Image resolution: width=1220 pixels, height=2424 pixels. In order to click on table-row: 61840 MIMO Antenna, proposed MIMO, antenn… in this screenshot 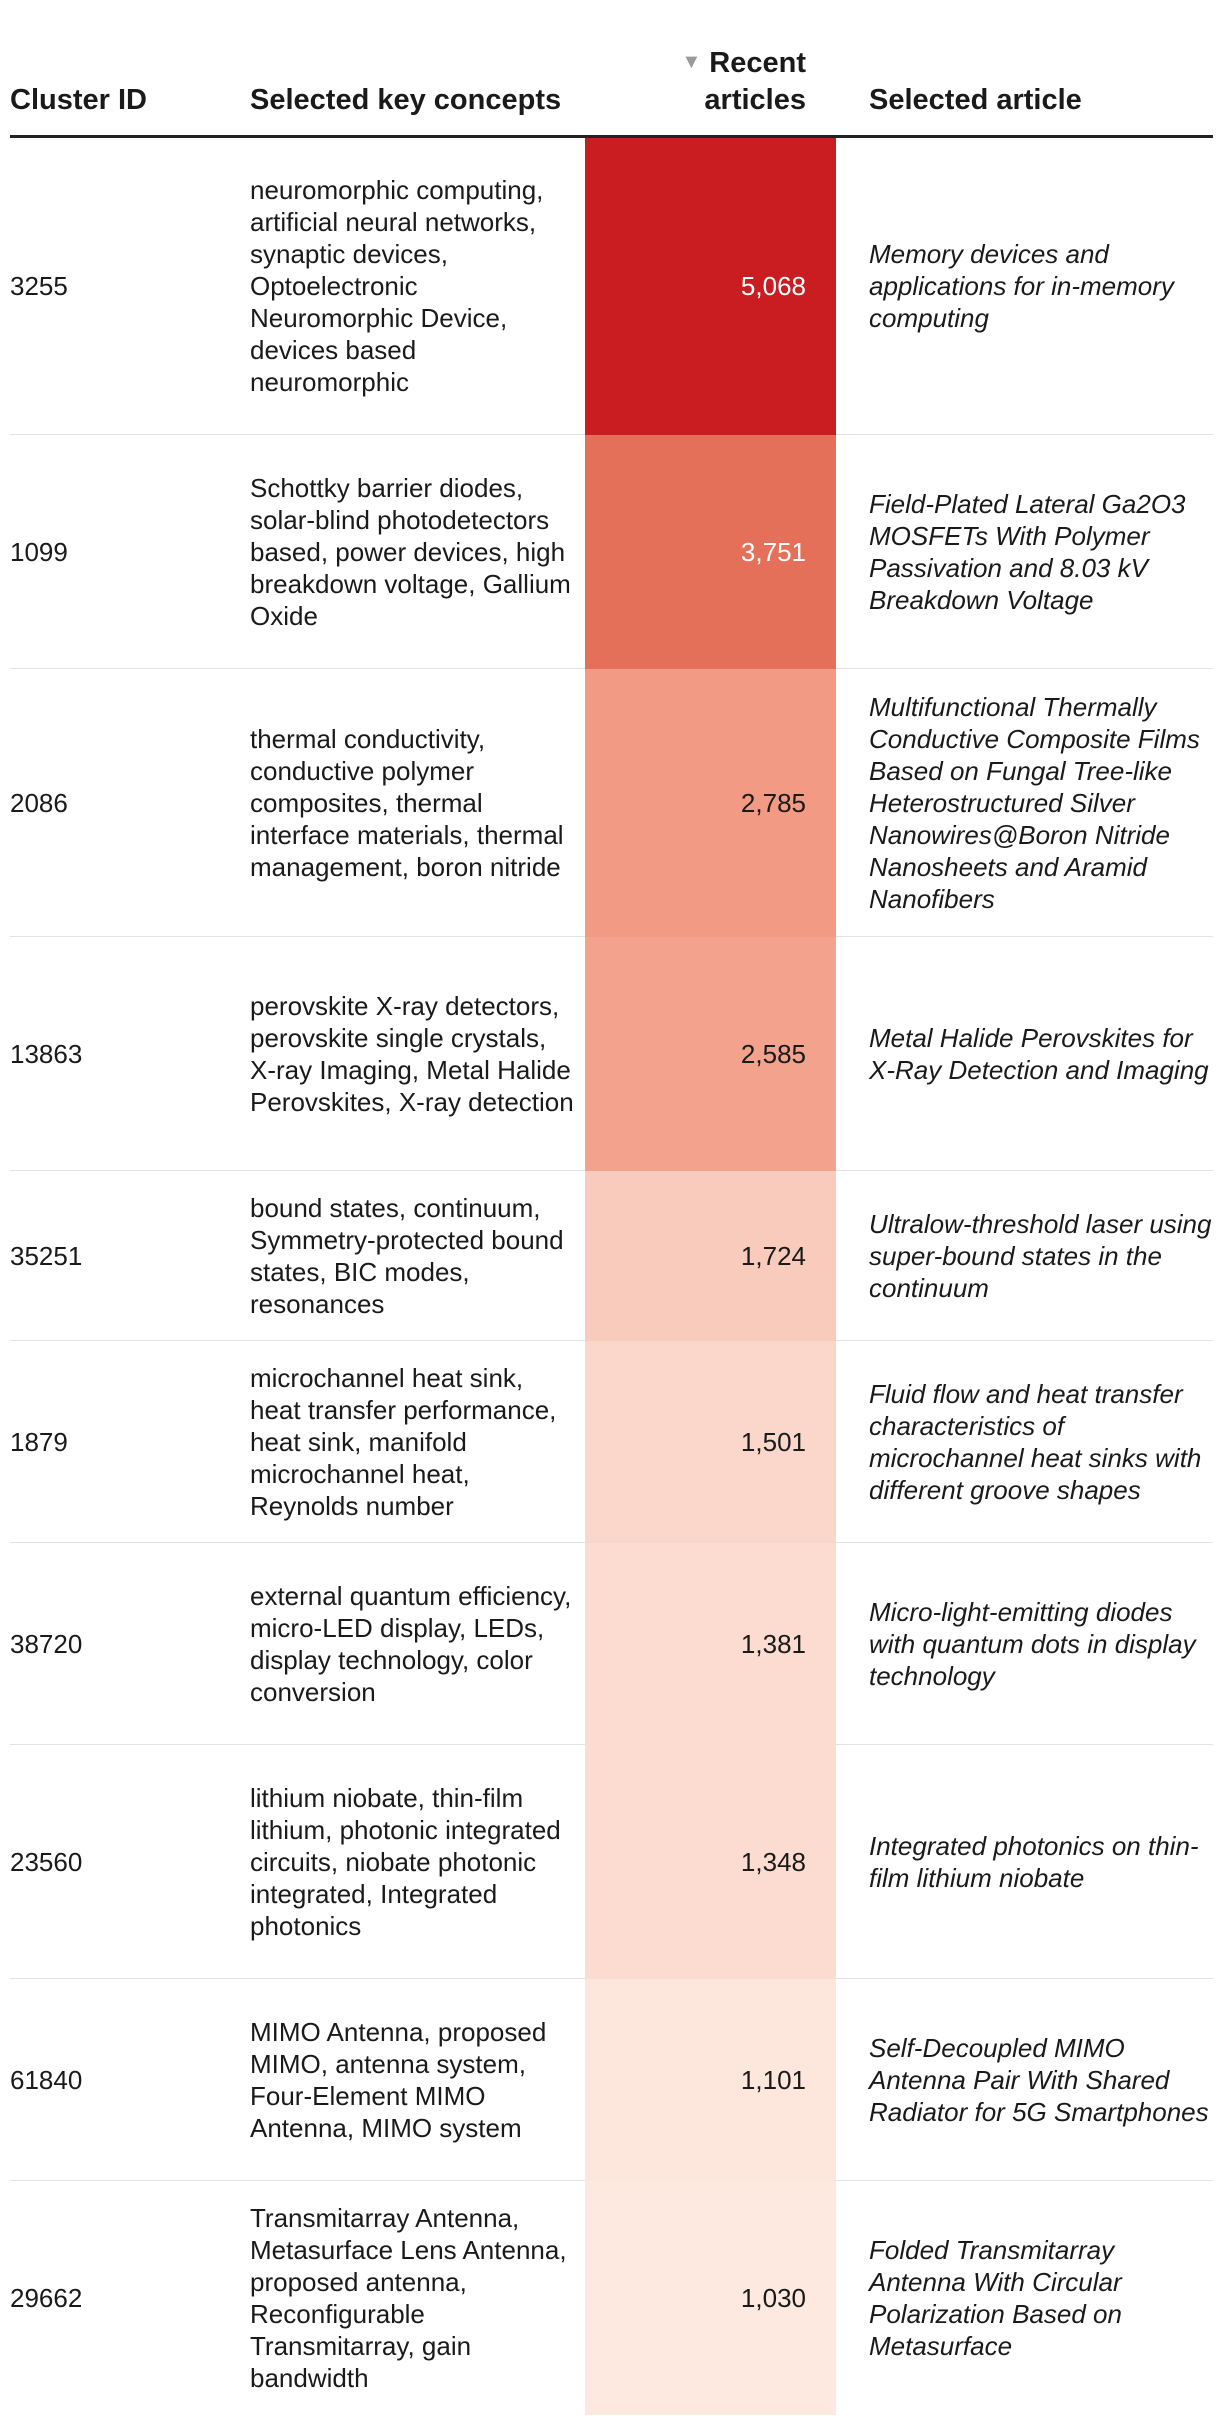, I will do `click(611, 2079)`.